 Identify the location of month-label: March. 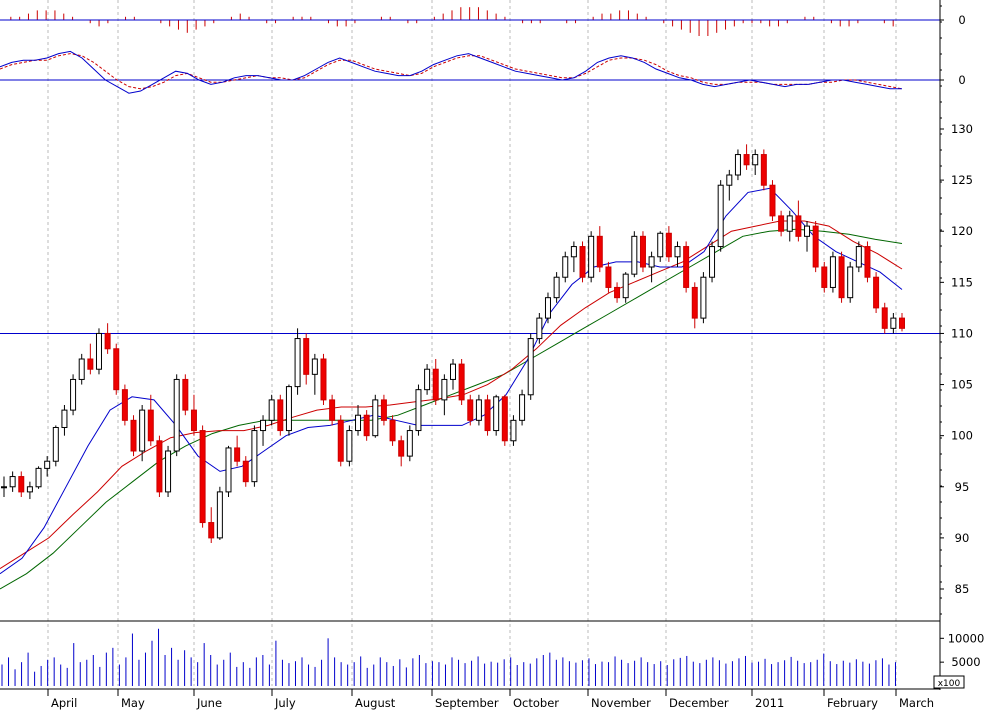
(916, 703).